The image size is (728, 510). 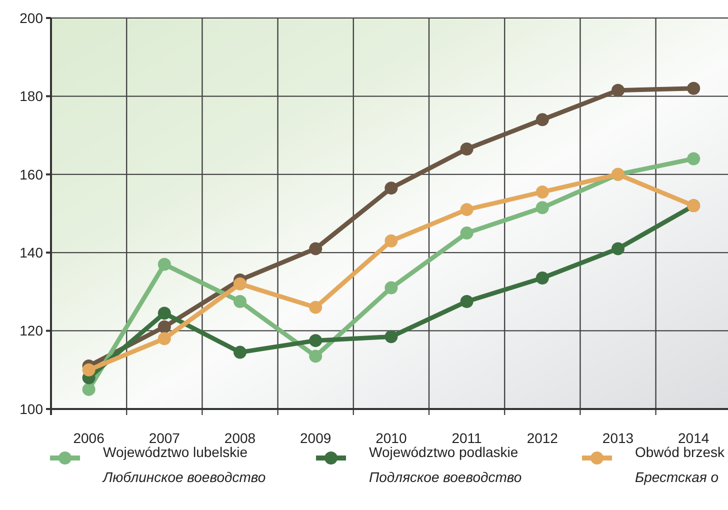 What do you see at coordinates (467, 438) in the screenshot?
I see `x-tick-label: 2011` at bounding box center [467, 438].